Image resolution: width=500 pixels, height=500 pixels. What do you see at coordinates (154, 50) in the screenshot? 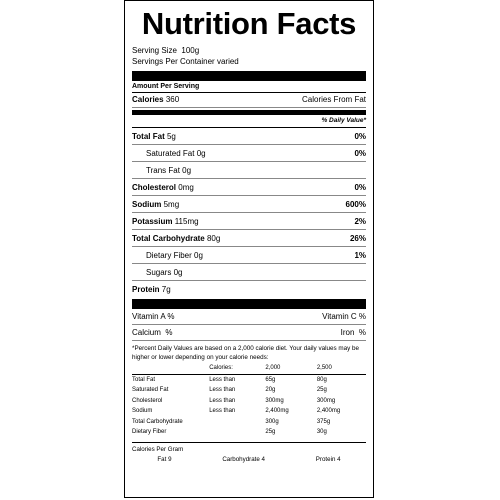
I see `serving-size-label: Serving Size` at bounding box center [154, 50].